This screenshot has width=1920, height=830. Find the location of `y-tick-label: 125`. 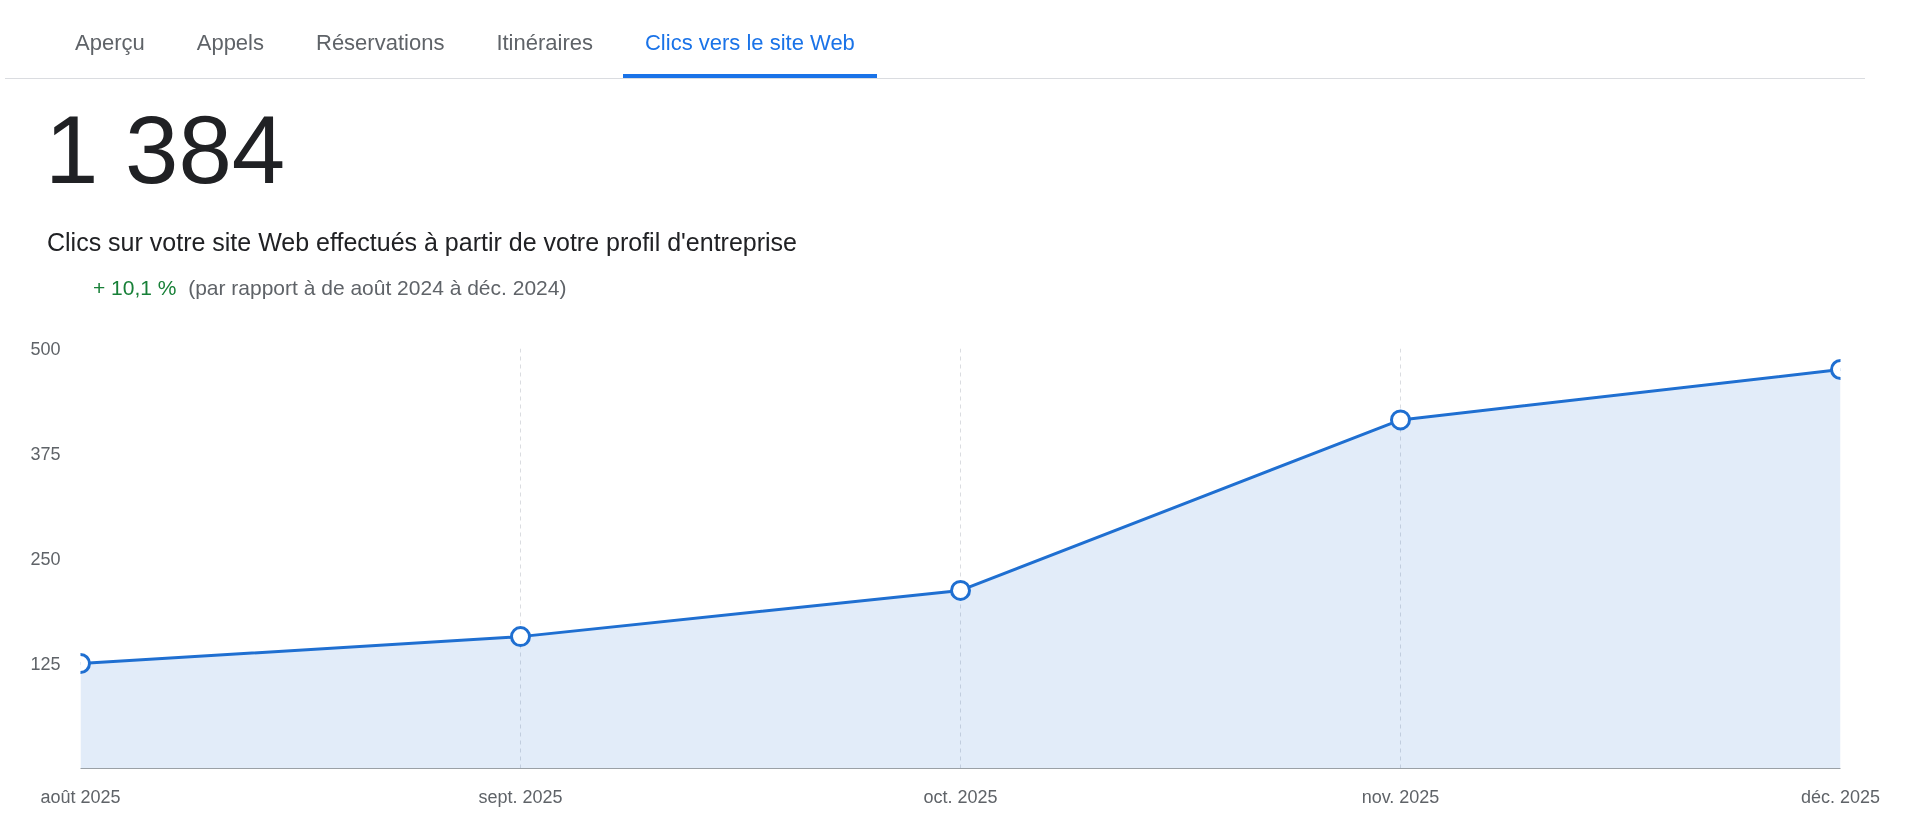

y-tick-label: 125 is located at coordinates (45, 664).